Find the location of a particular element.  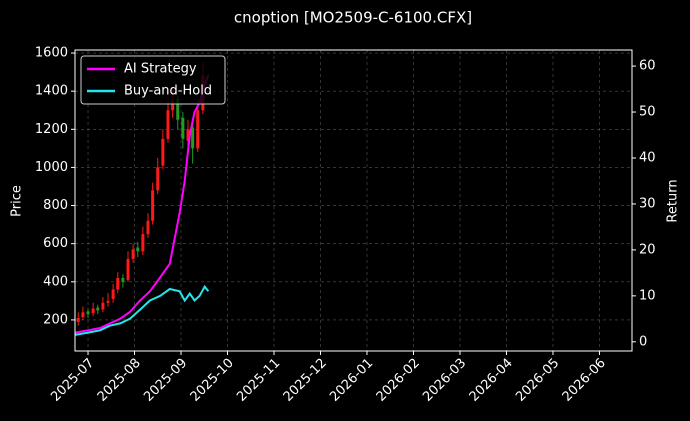

x-tick-label: 2026-05 is located at coordinates (537, 380).